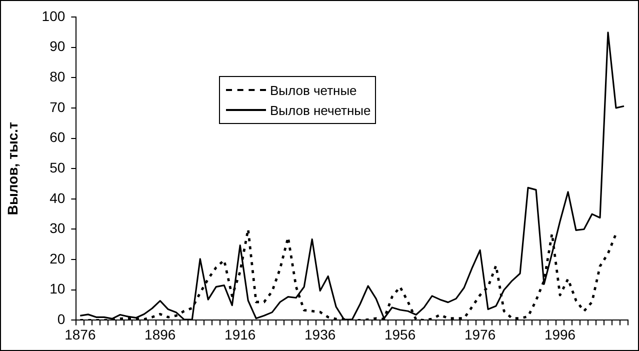  What do you see at coordinates (58, 167) in the screenshot?
I see `y-tick-label: 50` at bounding box center [58, 167].